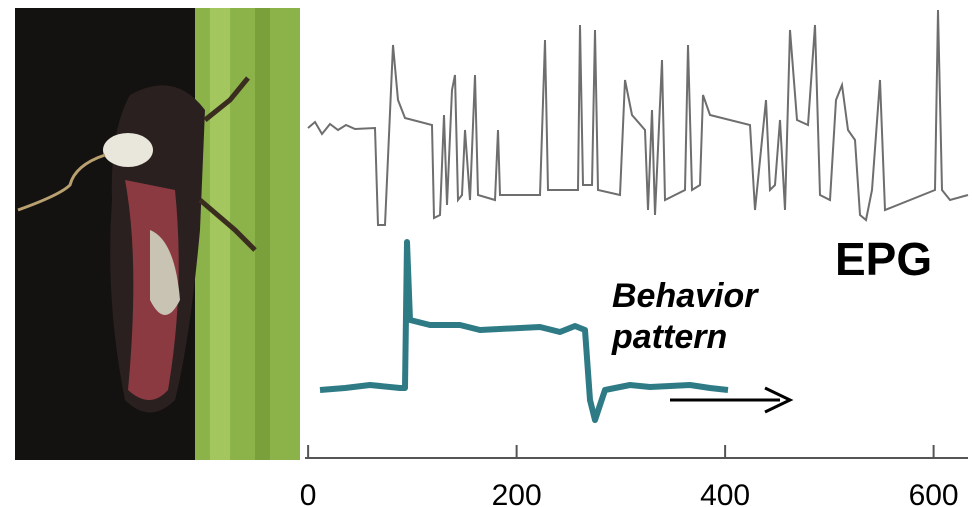 The image size is (972, 507). I want to click on epg-label: EPG, so click(883, 259).